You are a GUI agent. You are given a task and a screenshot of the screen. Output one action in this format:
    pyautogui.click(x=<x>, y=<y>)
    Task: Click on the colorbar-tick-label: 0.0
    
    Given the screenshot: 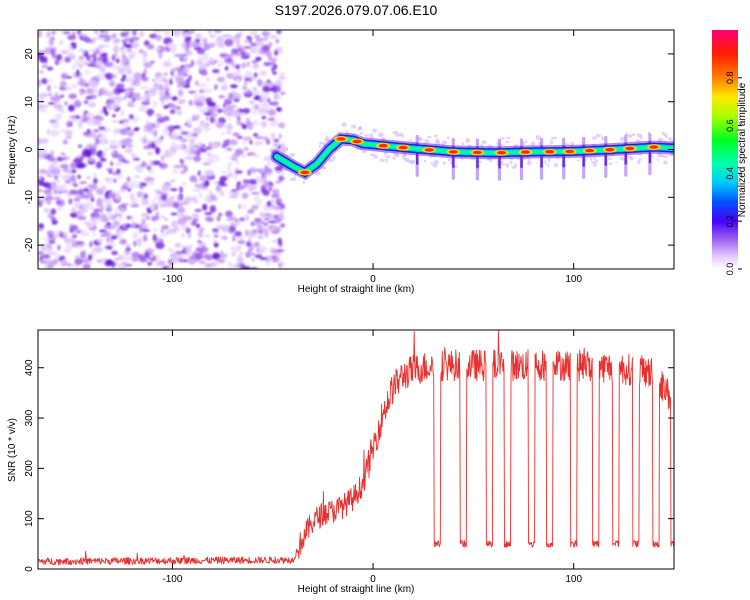 What is the action you would take?
    pyautogui.click(x=730, y=269)
    